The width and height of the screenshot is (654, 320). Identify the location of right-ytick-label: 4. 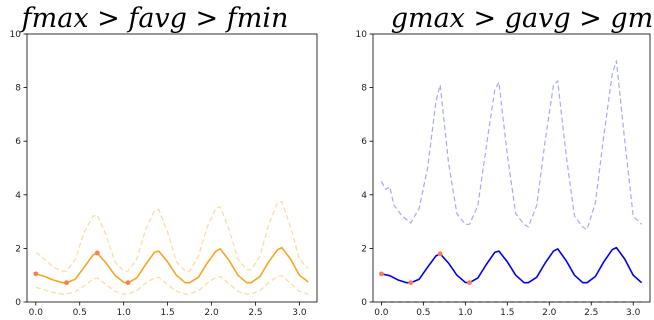
(364, 196).